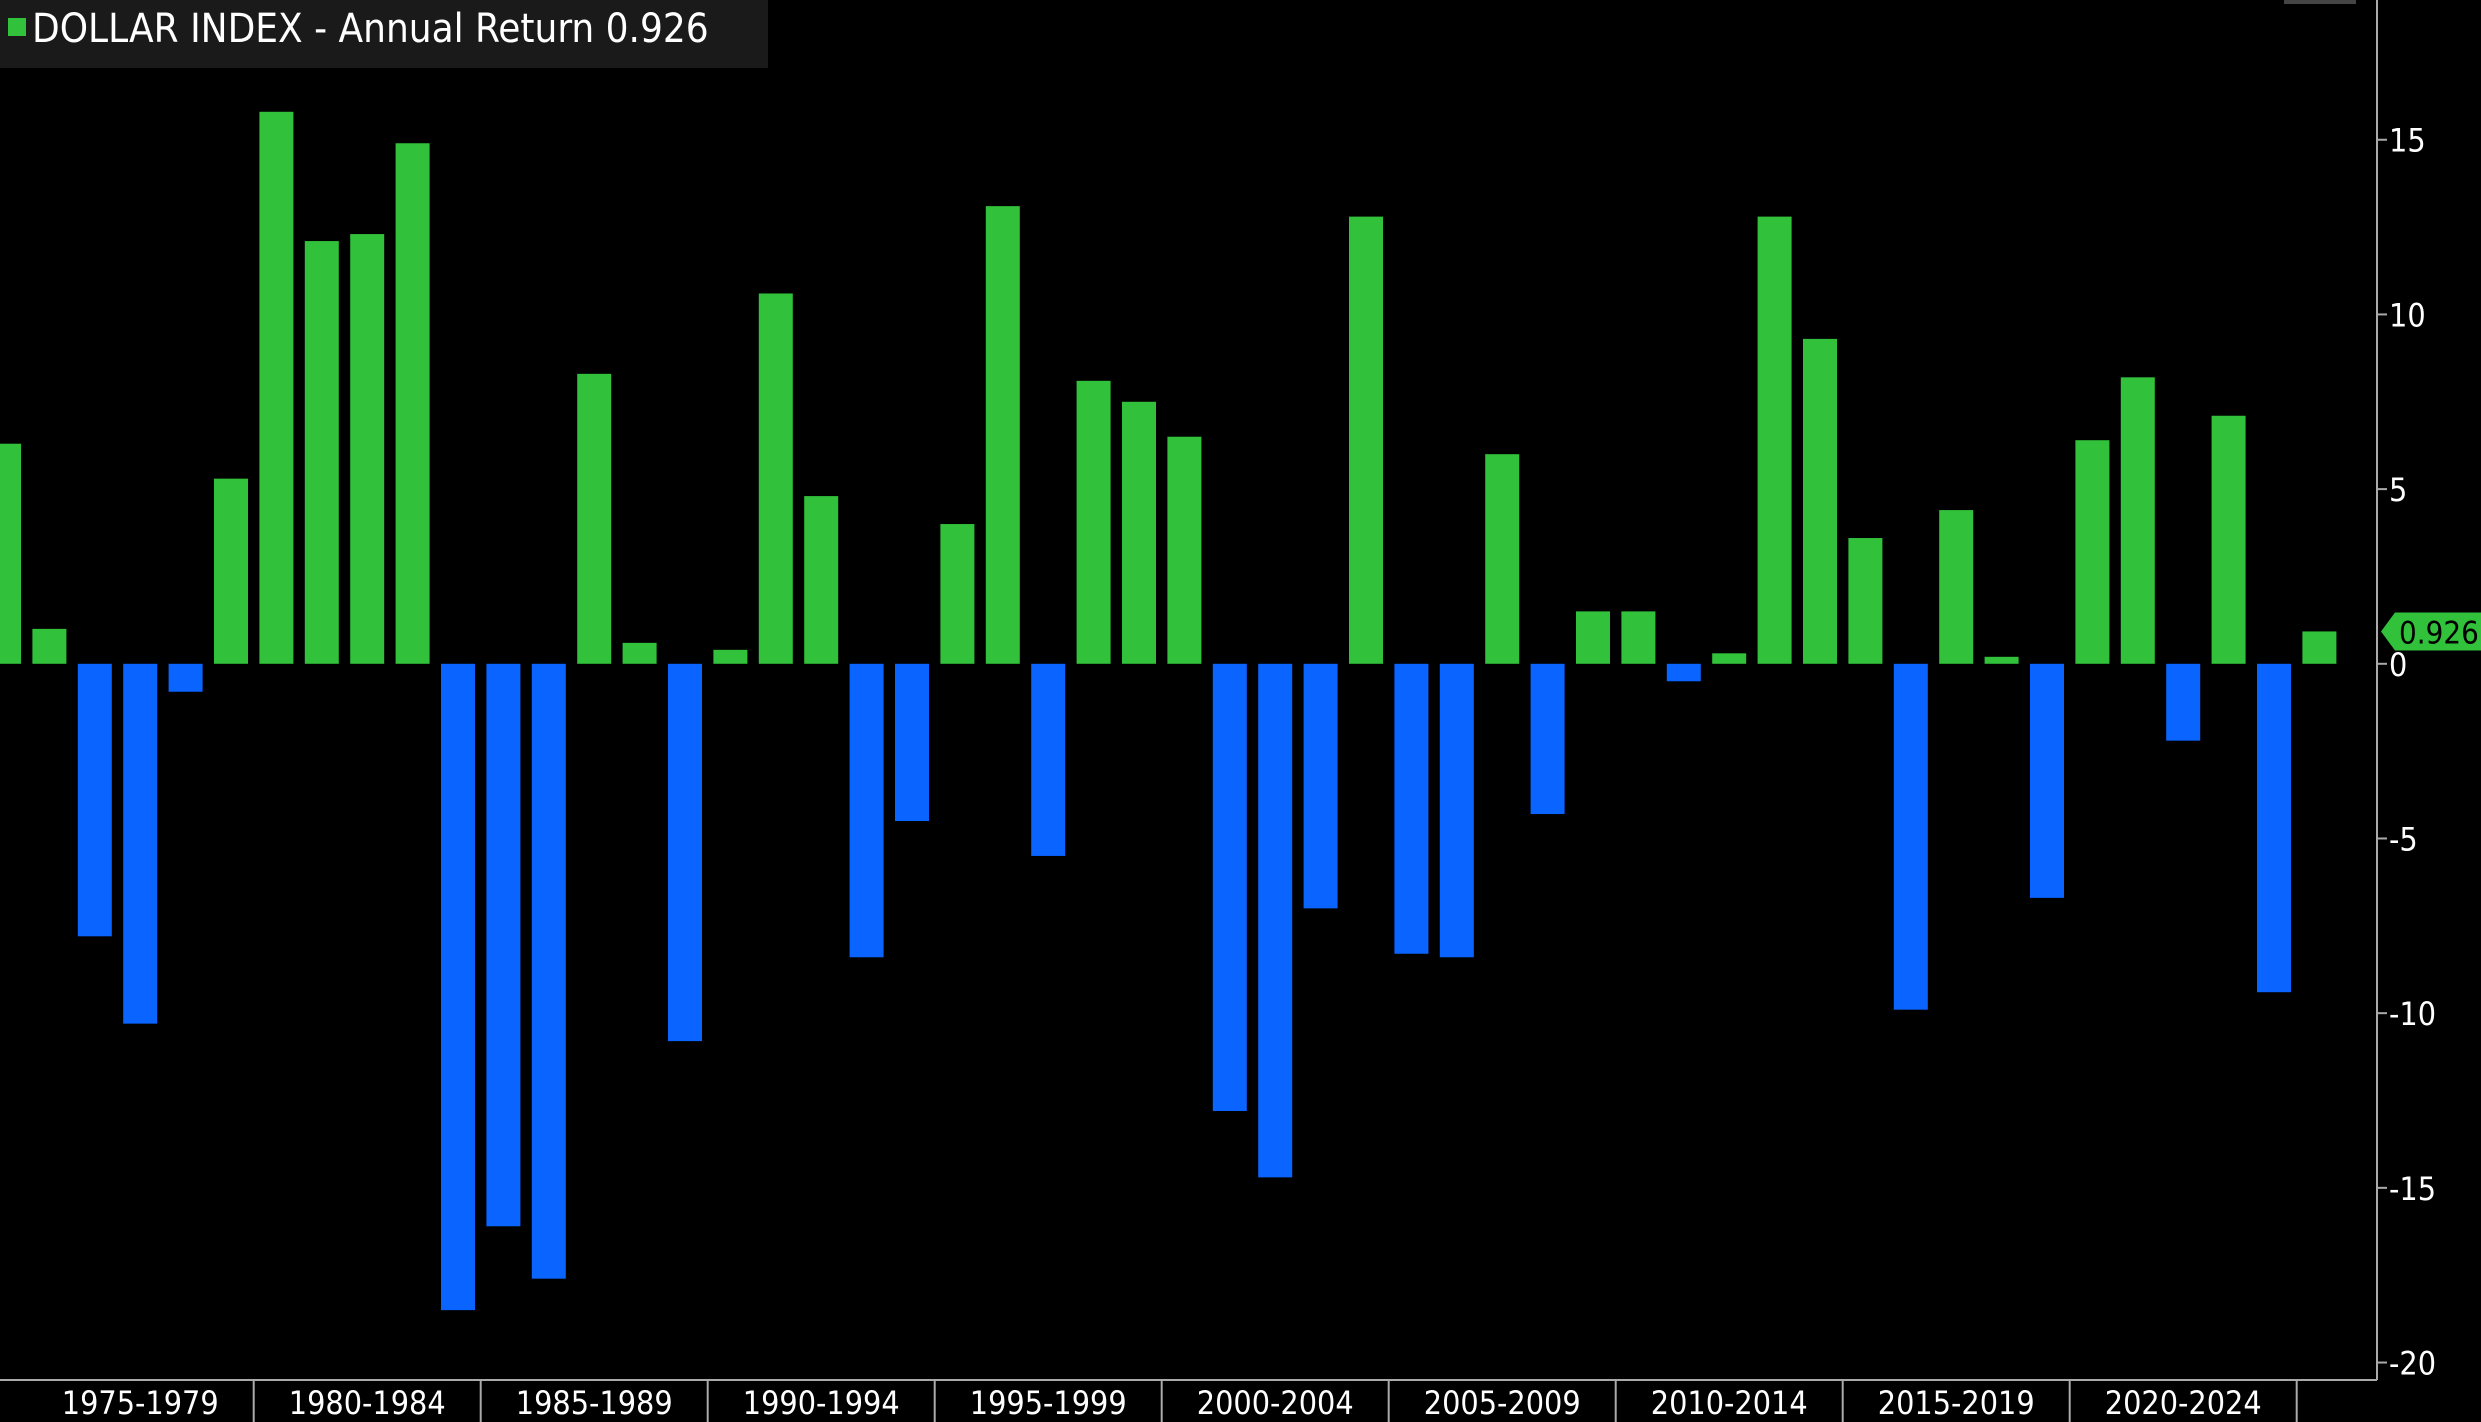 This screenshot has width=2481, height=1422. I want to click on bar-1998, so click(1093, 522).